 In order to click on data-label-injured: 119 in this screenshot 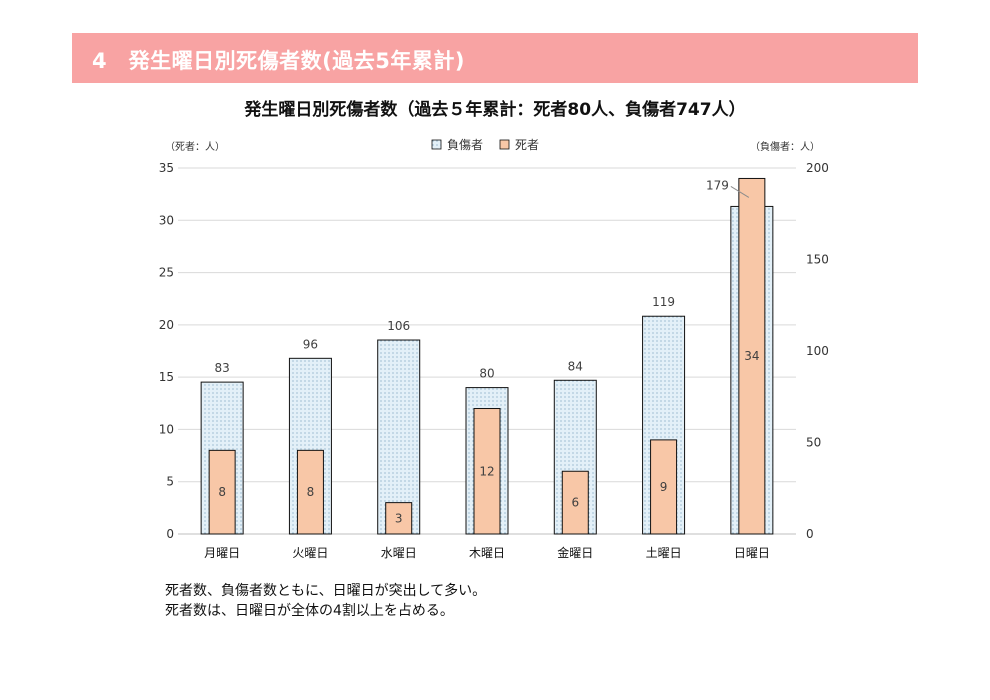, I will do `click(663, 302)`.